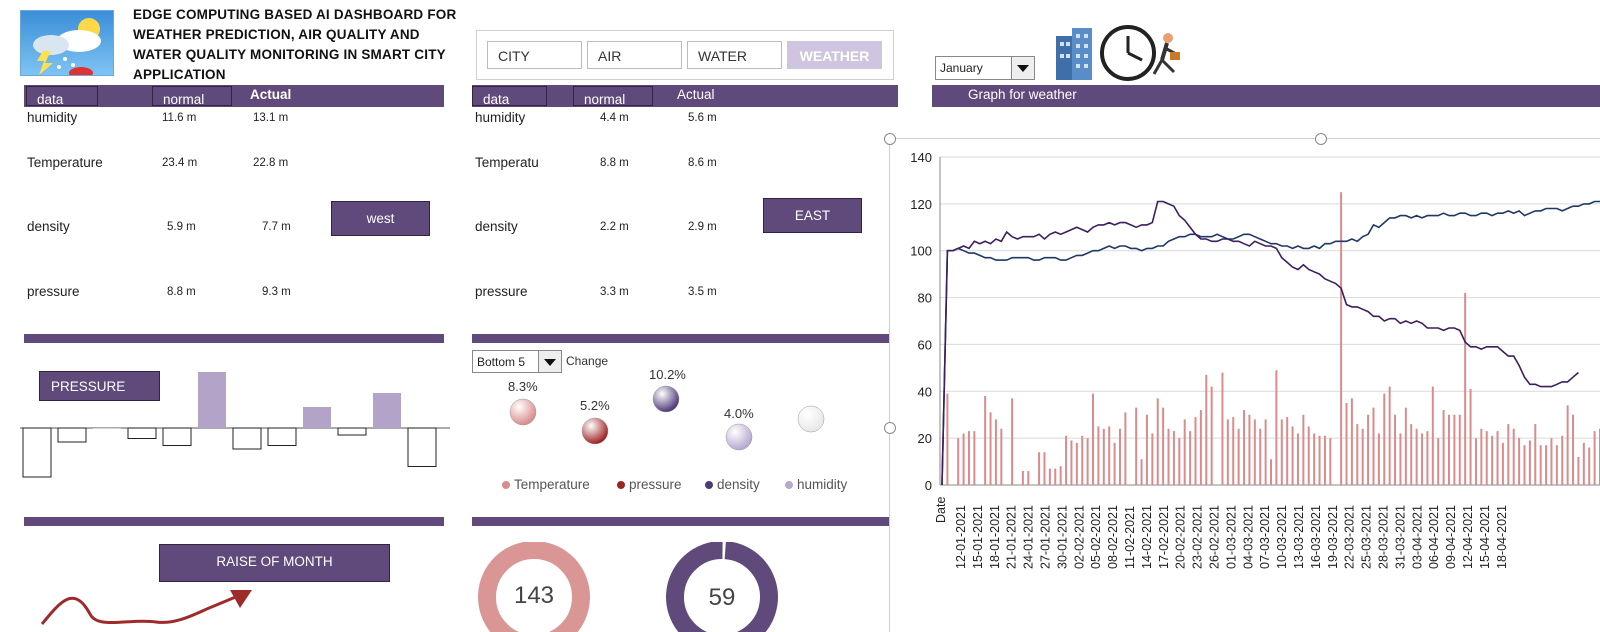 The height and width of the screenshot is (632, 1600). I want to click on x-tick-label: 12-01-2021, so click(961, 537).